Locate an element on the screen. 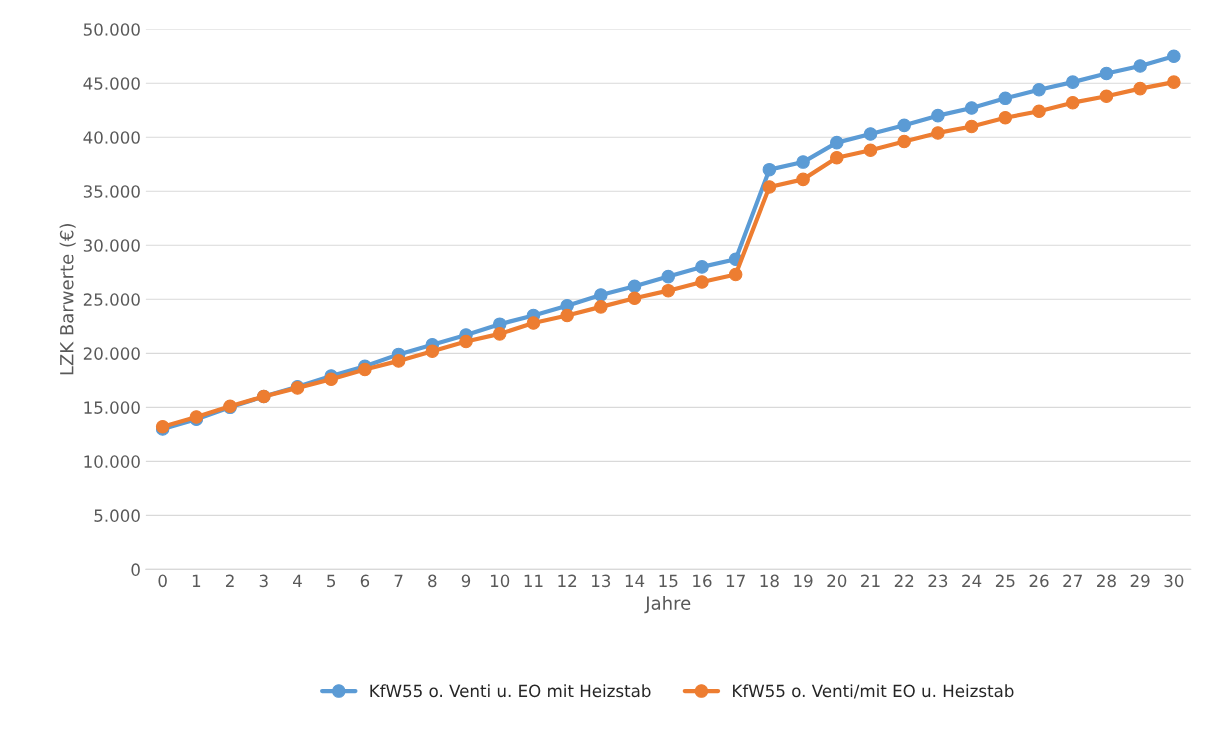 The height and width of the screenshot is (730, 1215). y-tick-label: 50.000 is located at coordinates (111, 29).